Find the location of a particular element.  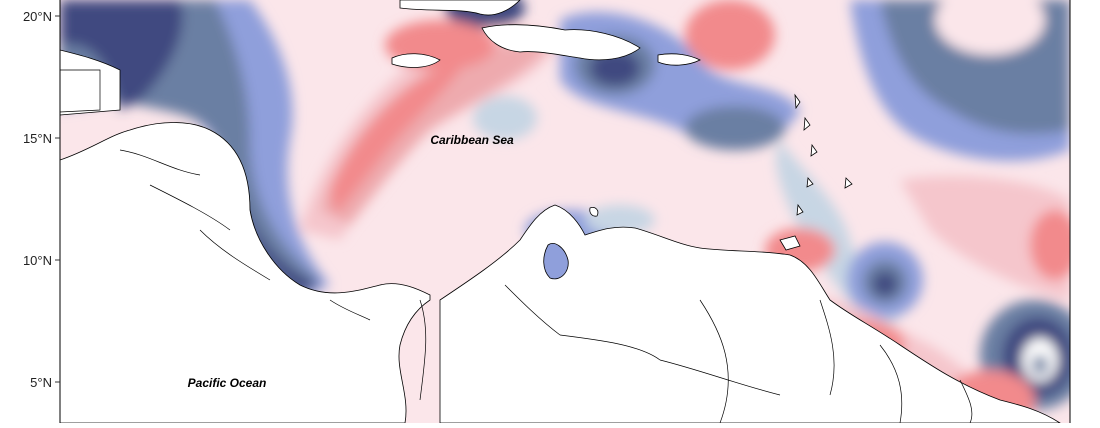

field-bluemid-antilles is located at coordinates (735, 128).